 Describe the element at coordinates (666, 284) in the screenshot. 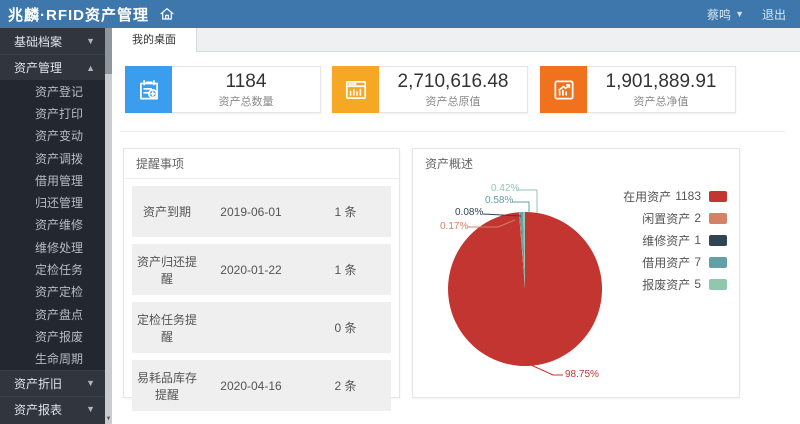

I see `legend-label: 报废资产` at that location.